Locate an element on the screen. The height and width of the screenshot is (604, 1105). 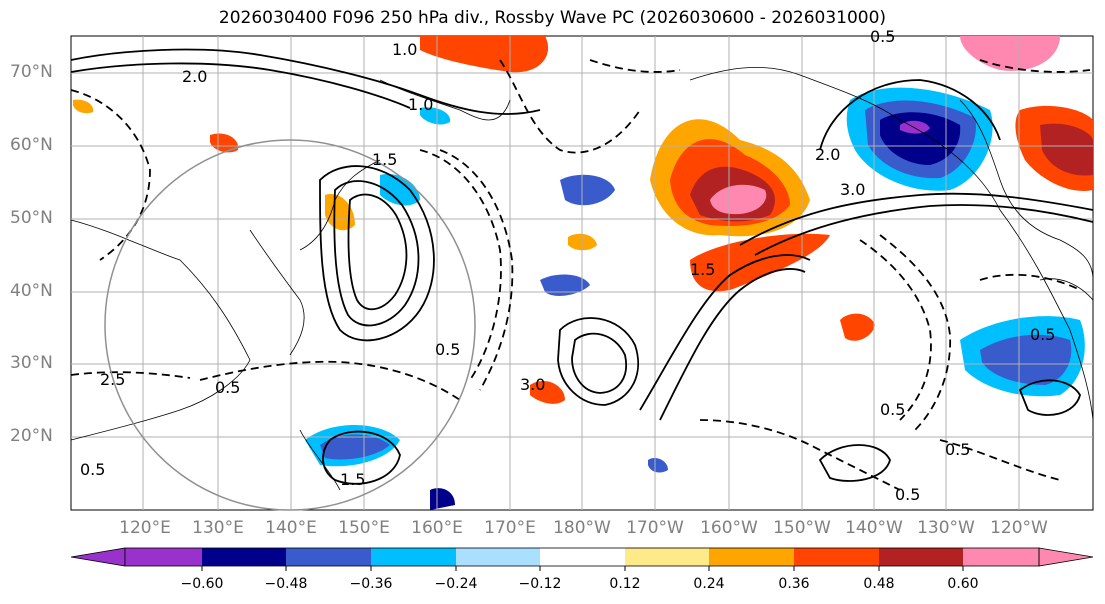
colorbar-tick: −0.24 is located at coordinates (456, 584).